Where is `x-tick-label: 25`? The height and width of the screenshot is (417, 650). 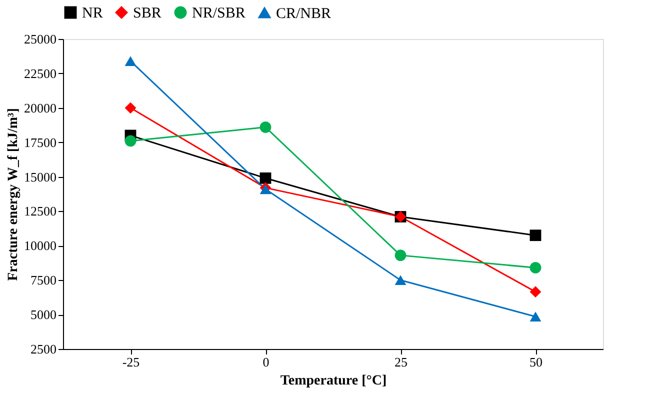
x-tick-label: 25 is located at coordinates (401, 362).